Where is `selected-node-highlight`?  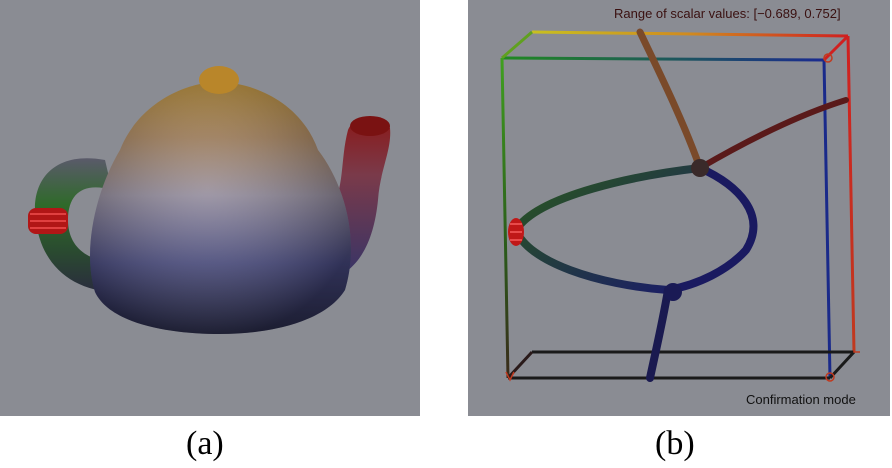 selected-node-highlight is located at coordinates (516, 232).